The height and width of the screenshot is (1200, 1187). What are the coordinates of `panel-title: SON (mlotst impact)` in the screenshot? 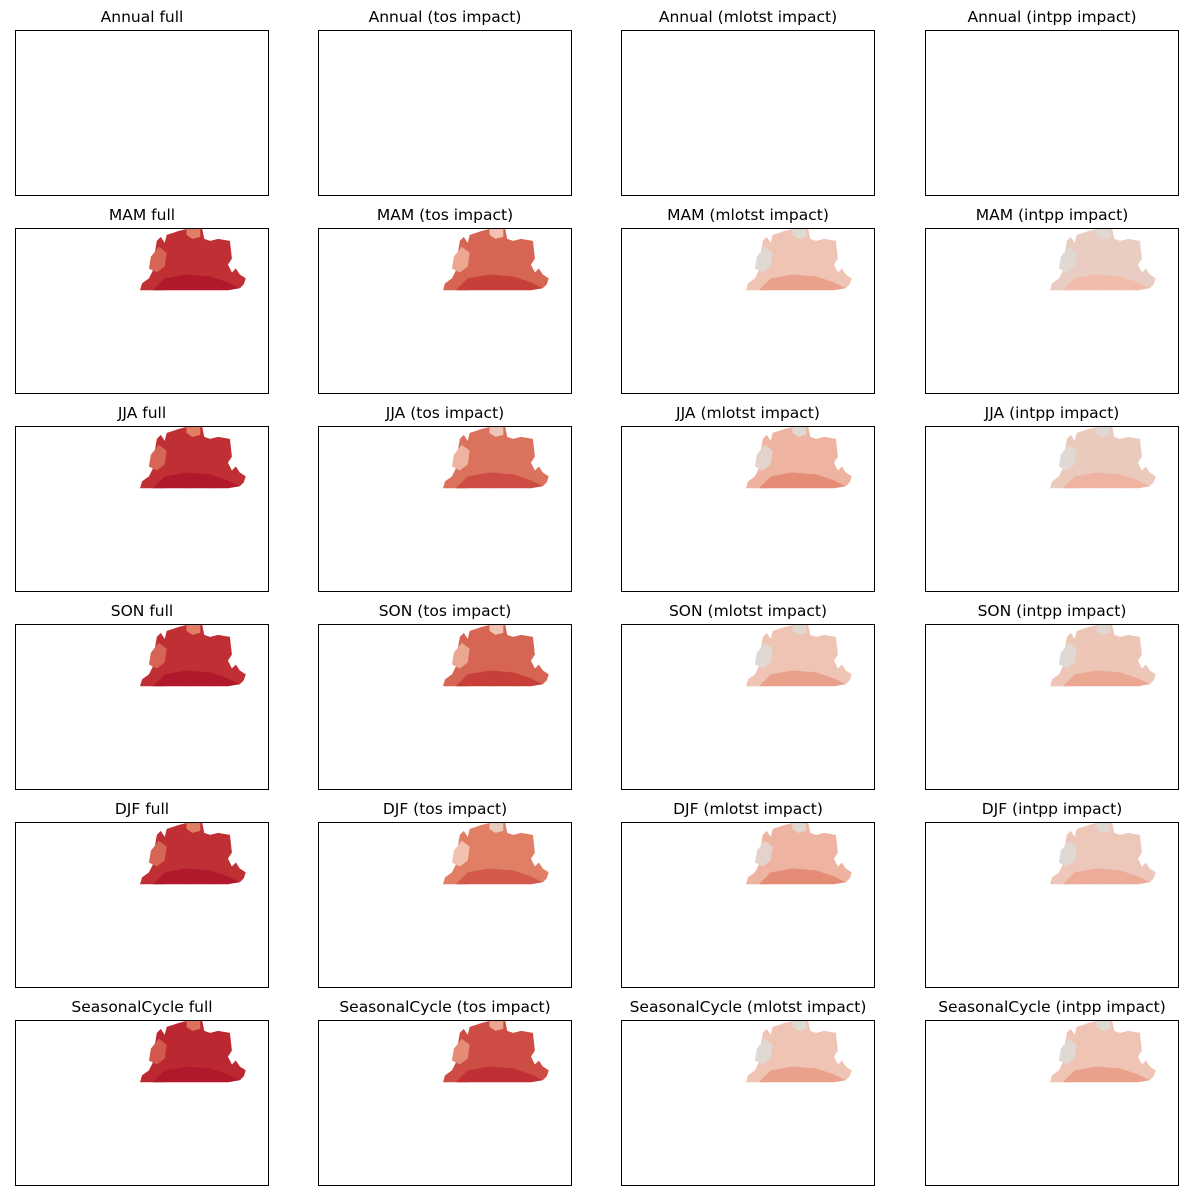 It's located at (748, 611).